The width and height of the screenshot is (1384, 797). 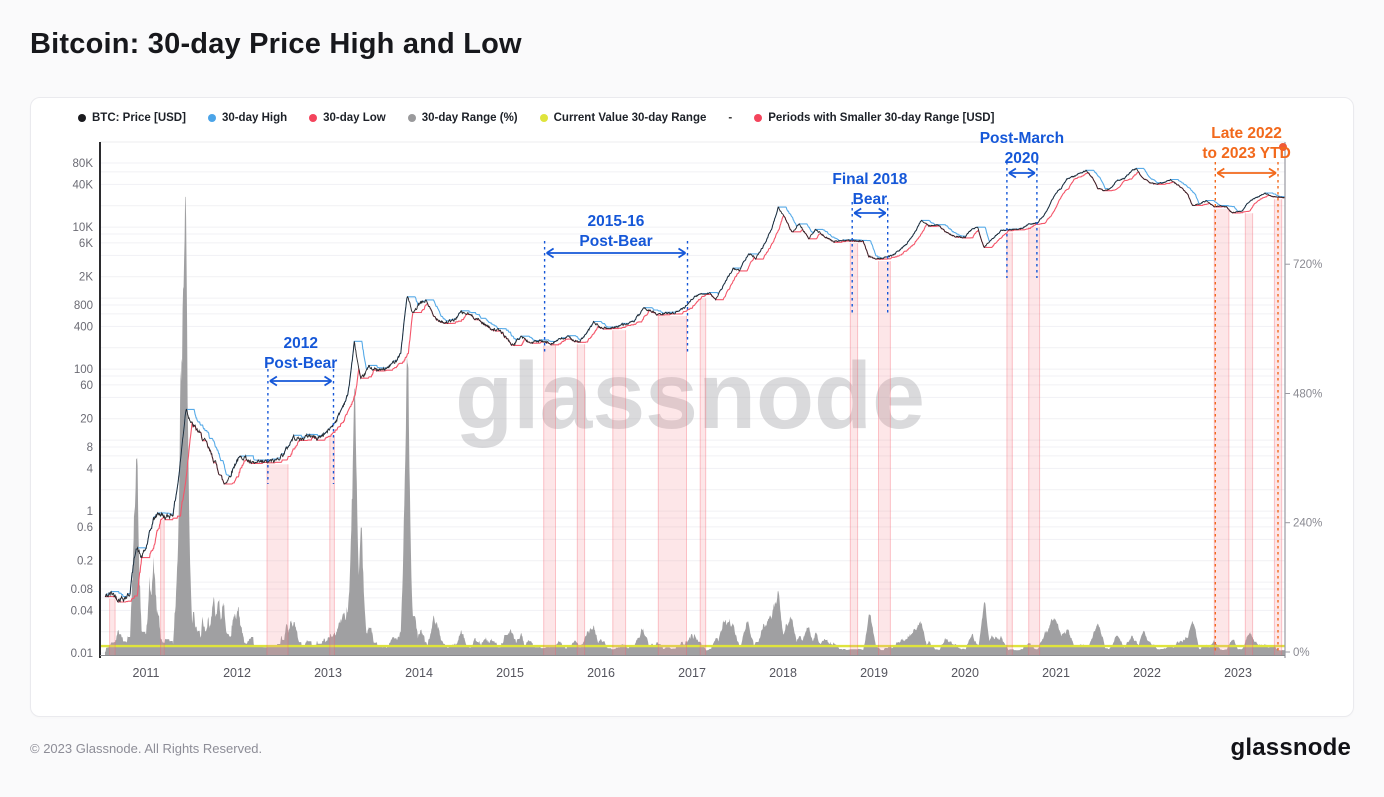 I want to click on y-axis-label-right: 480%, so click(x=1307, y=395).